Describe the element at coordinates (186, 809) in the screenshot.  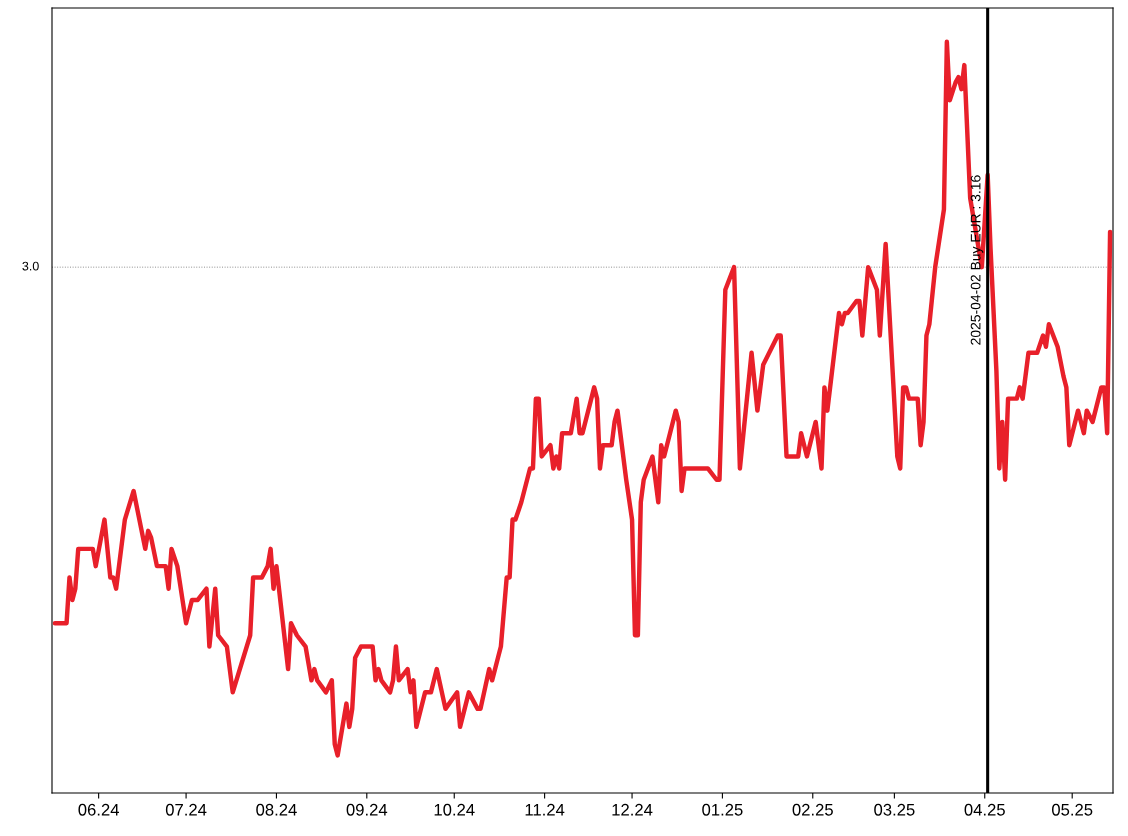
I see `x-tick-label: 07.24` at that location.